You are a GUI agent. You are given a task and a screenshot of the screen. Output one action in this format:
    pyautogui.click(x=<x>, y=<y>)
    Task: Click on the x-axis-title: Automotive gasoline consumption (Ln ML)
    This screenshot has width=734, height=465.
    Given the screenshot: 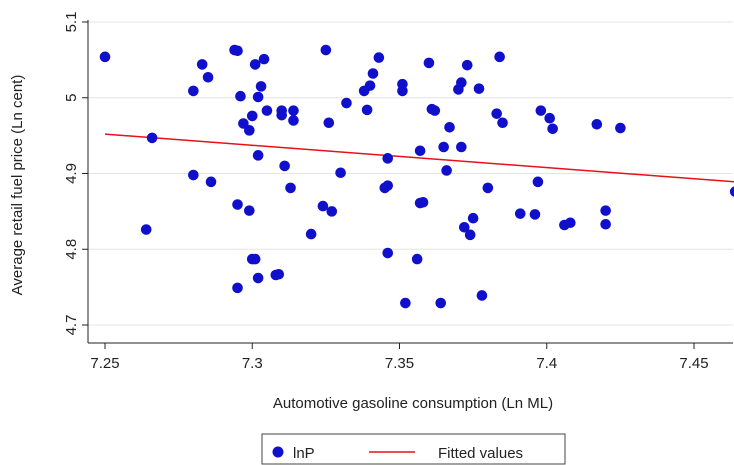 What is the action you would take?
    pyautogui.click(x=413, y=403)
    